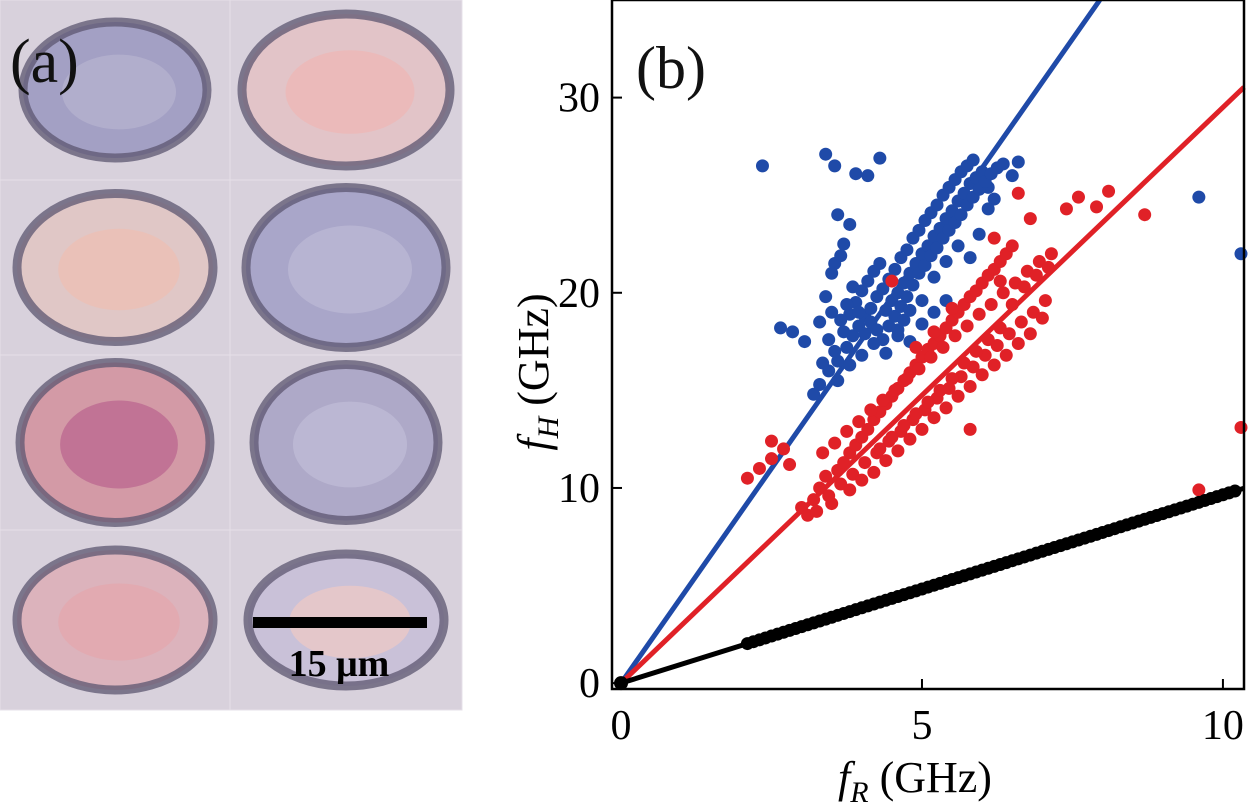 The height and width of the screenshot is (809, 1248). I want to click on x-tick-label: 5, so click(921, 726).